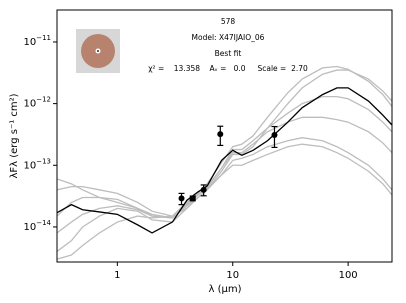  Describe the element at coordinates (37, 41) in the screenshot. I see `y-tick-label: 10−11` at that location.